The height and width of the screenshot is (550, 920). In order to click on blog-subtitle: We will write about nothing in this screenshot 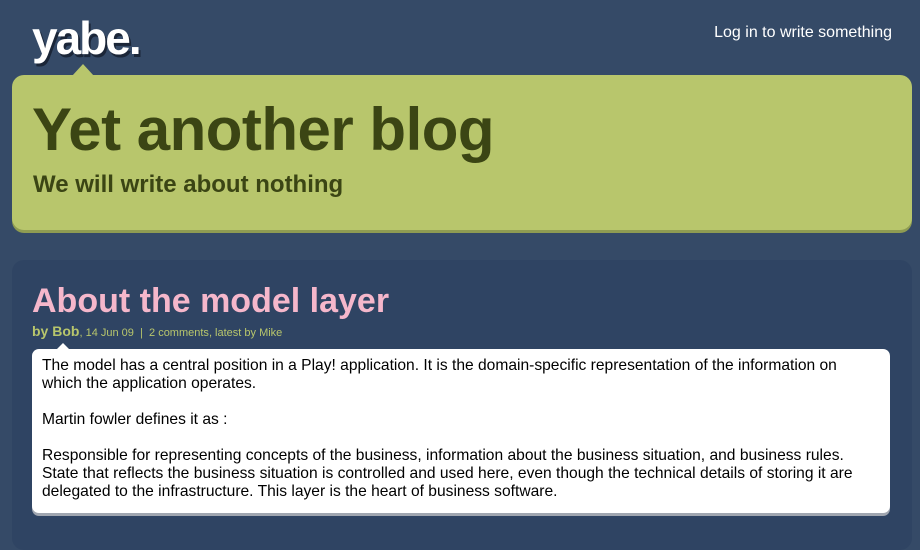, I will do `click(188, 184)`.